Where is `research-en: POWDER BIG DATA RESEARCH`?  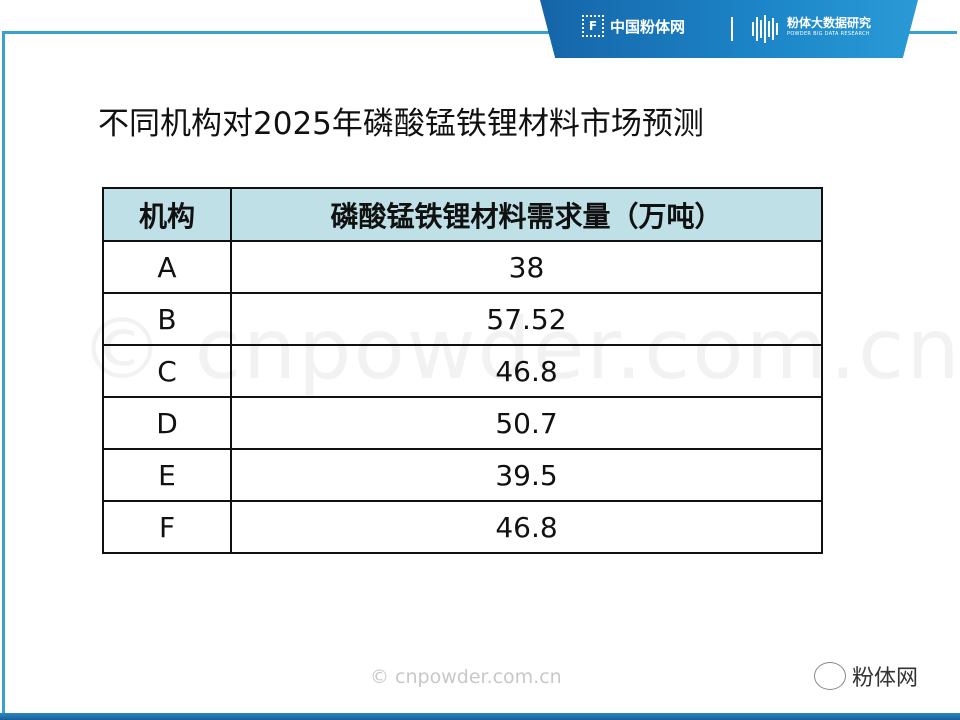
research-en: POWDER BIG DATA RESEARCH is located at coordinates (828, 34).